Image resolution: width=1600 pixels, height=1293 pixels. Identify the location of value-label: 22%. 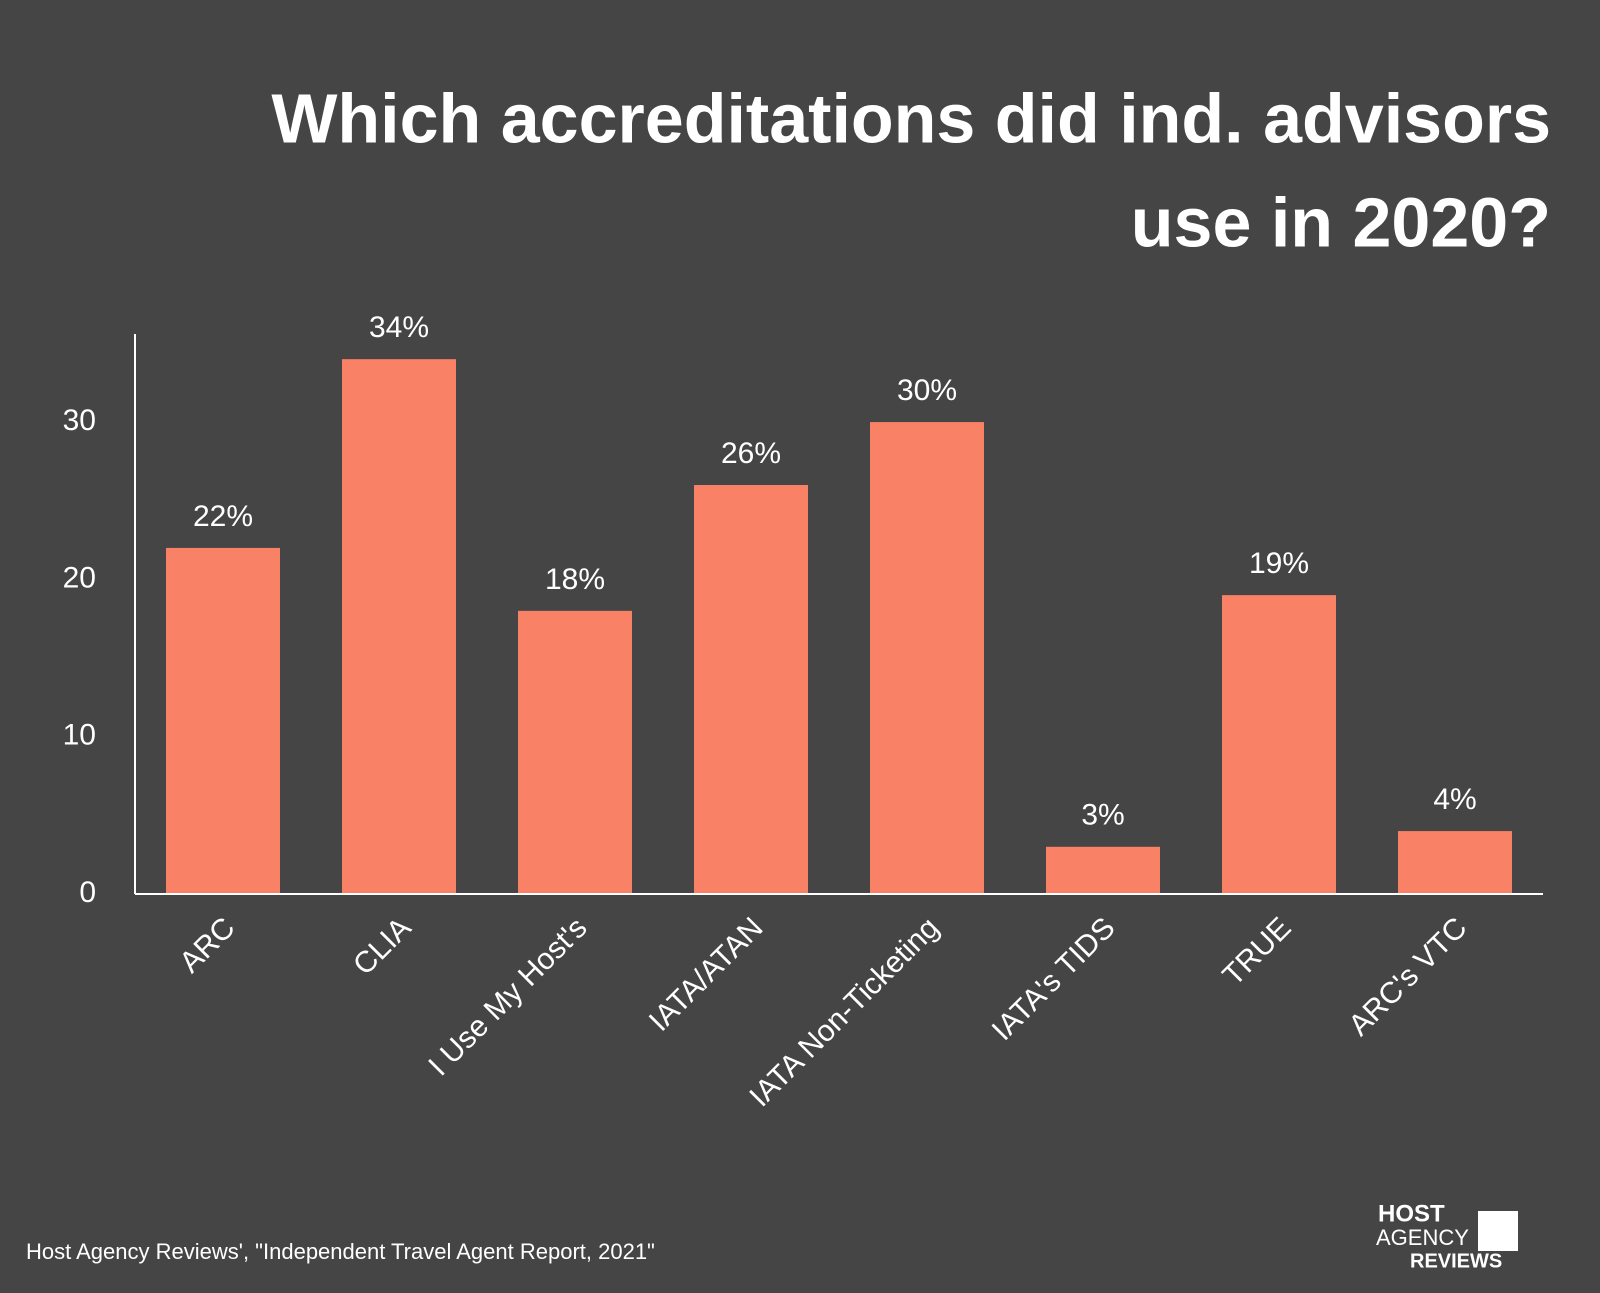
(223, 516).